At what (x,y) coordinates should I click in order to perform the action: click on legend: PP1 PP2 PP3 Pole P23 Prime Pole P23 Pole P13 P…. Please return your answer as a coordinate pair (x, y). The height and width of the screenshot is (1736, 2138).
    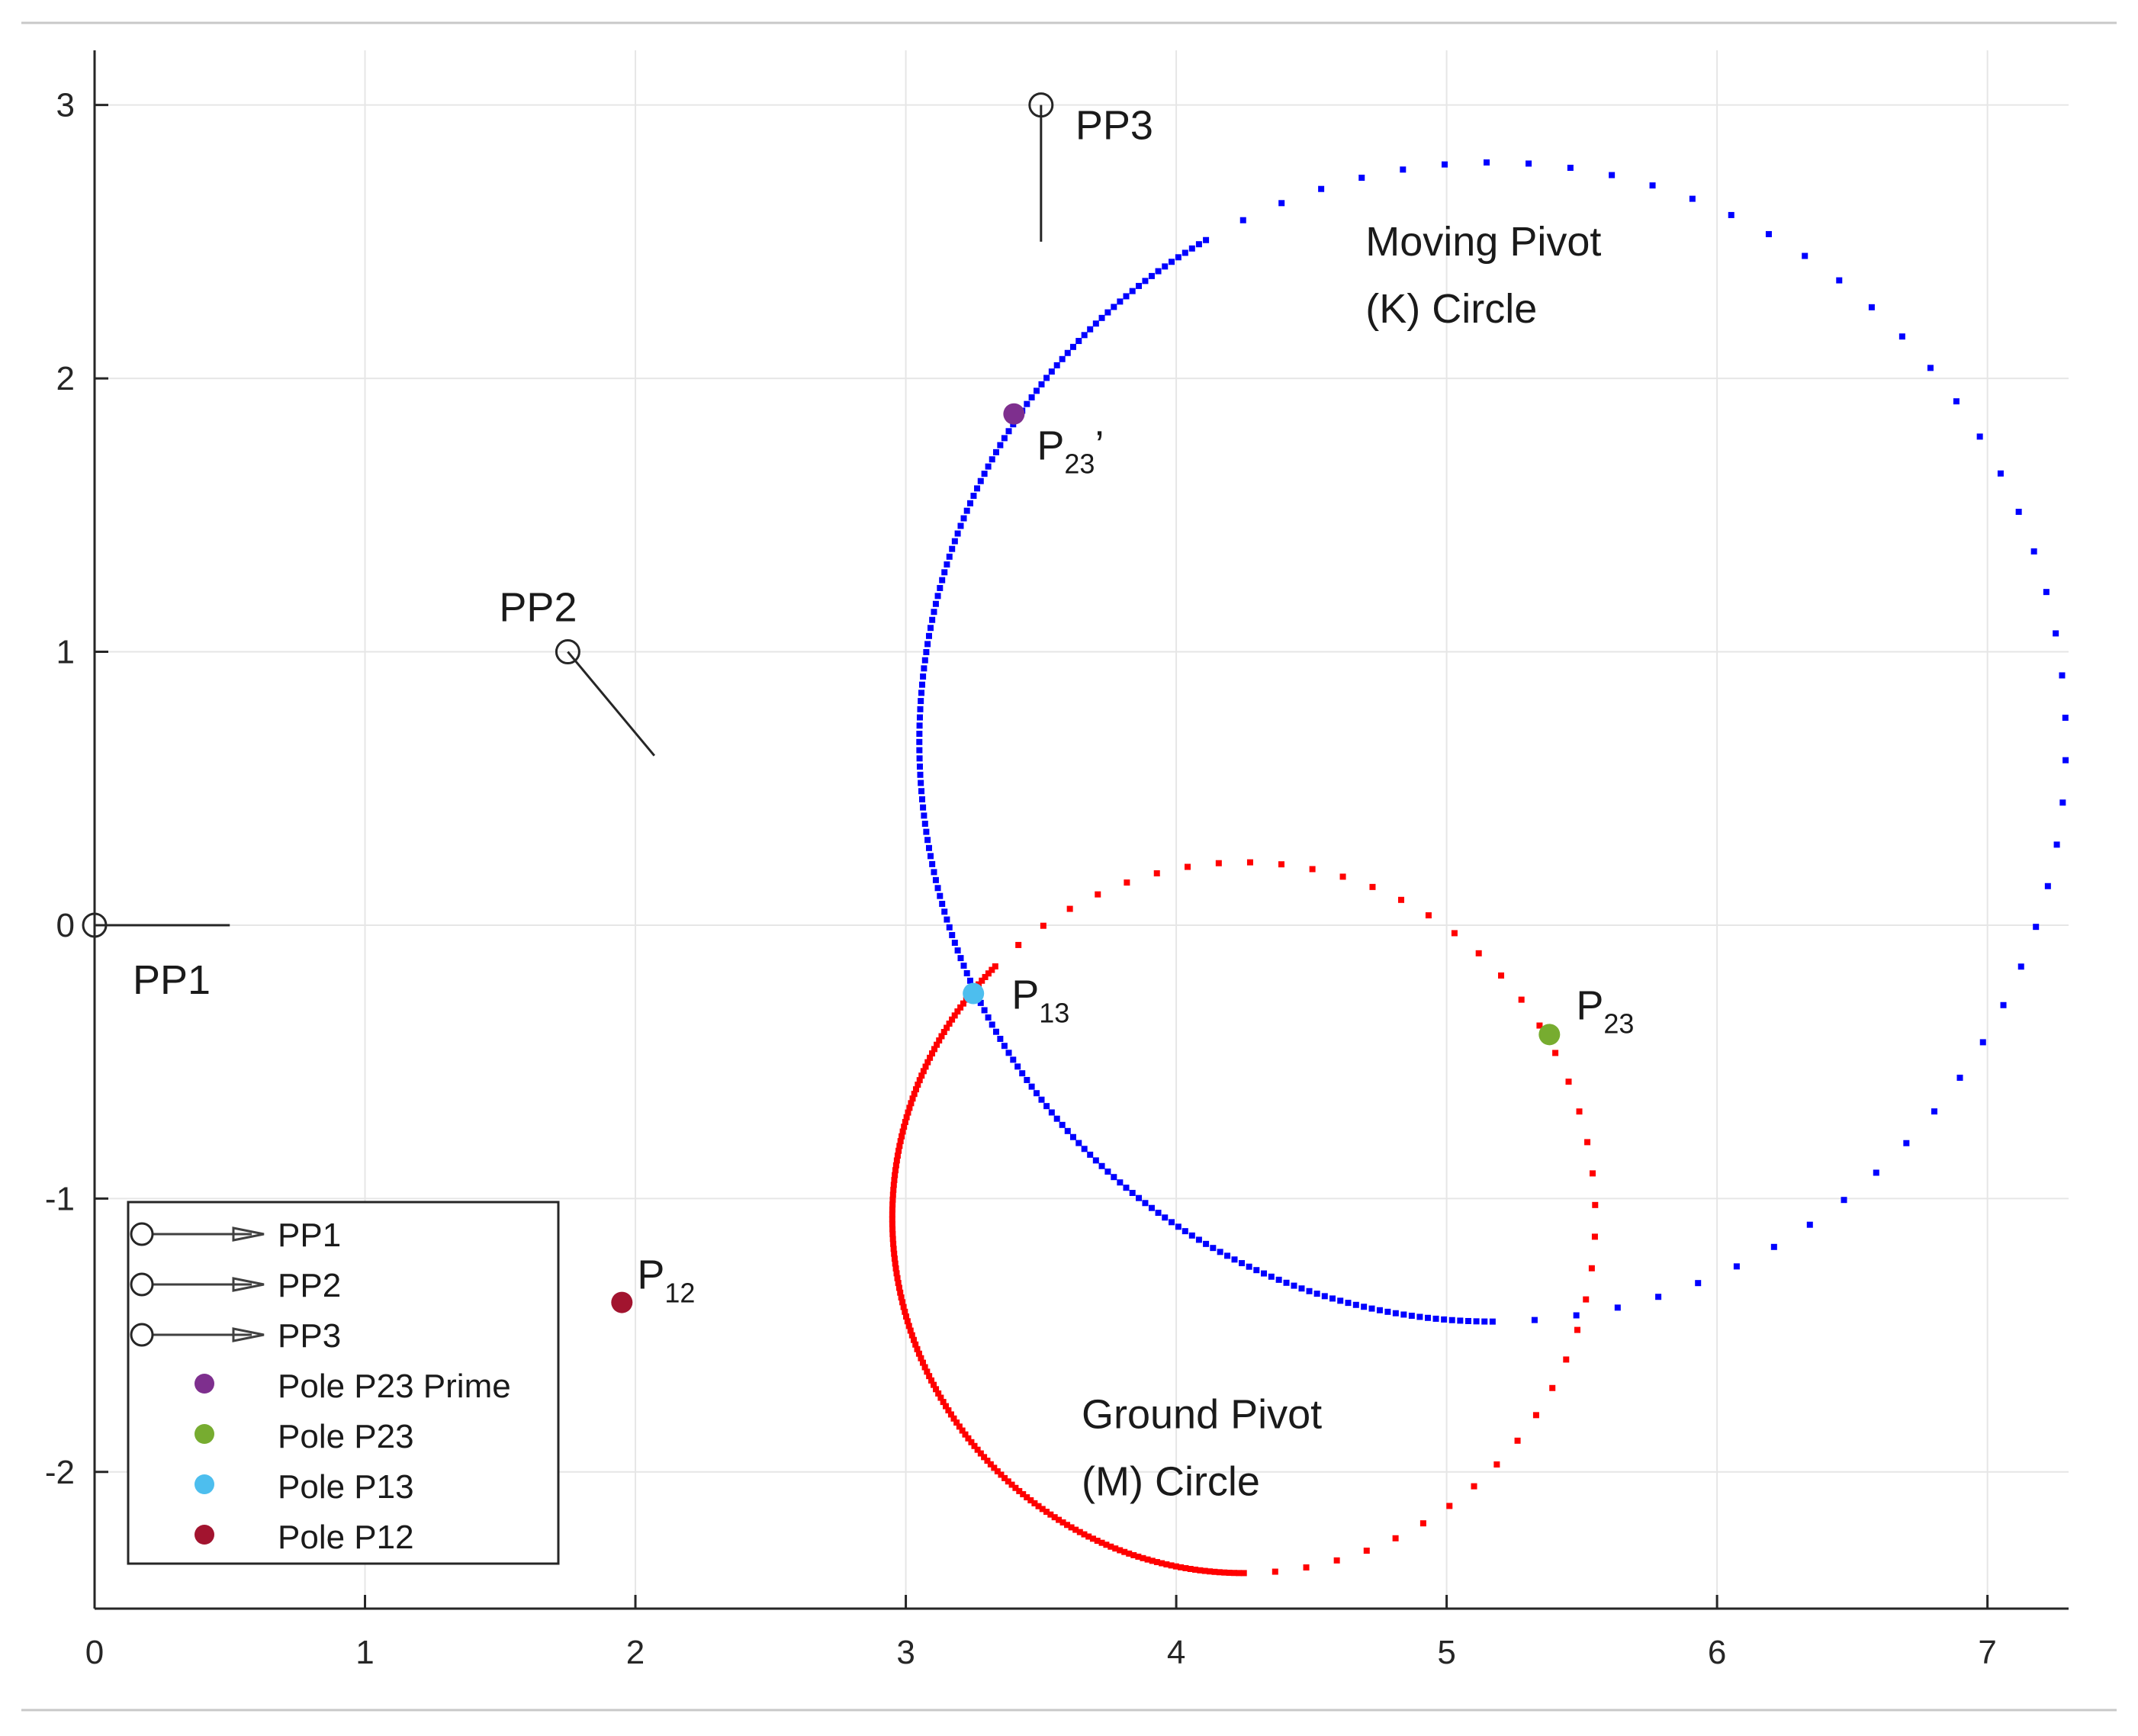
    Looking at the image, I should click on (343, 1383).